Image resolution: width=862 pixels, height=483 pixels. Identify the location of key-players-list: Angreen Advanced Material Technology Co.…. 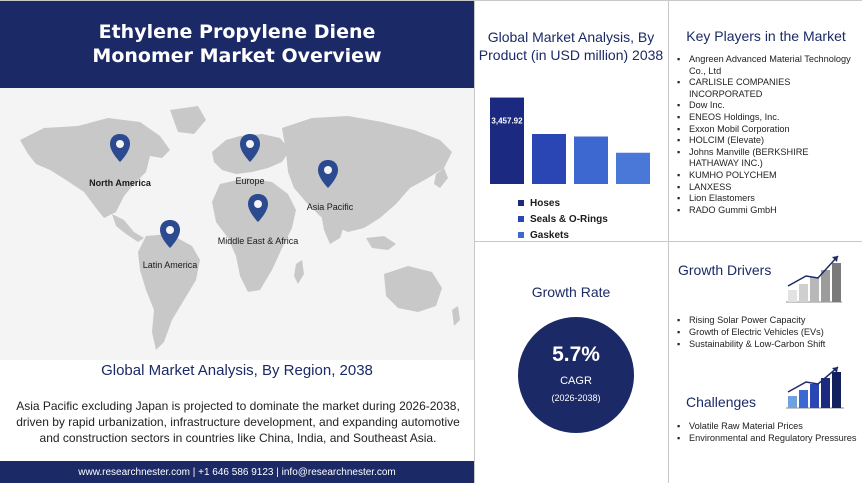
(767, 135).